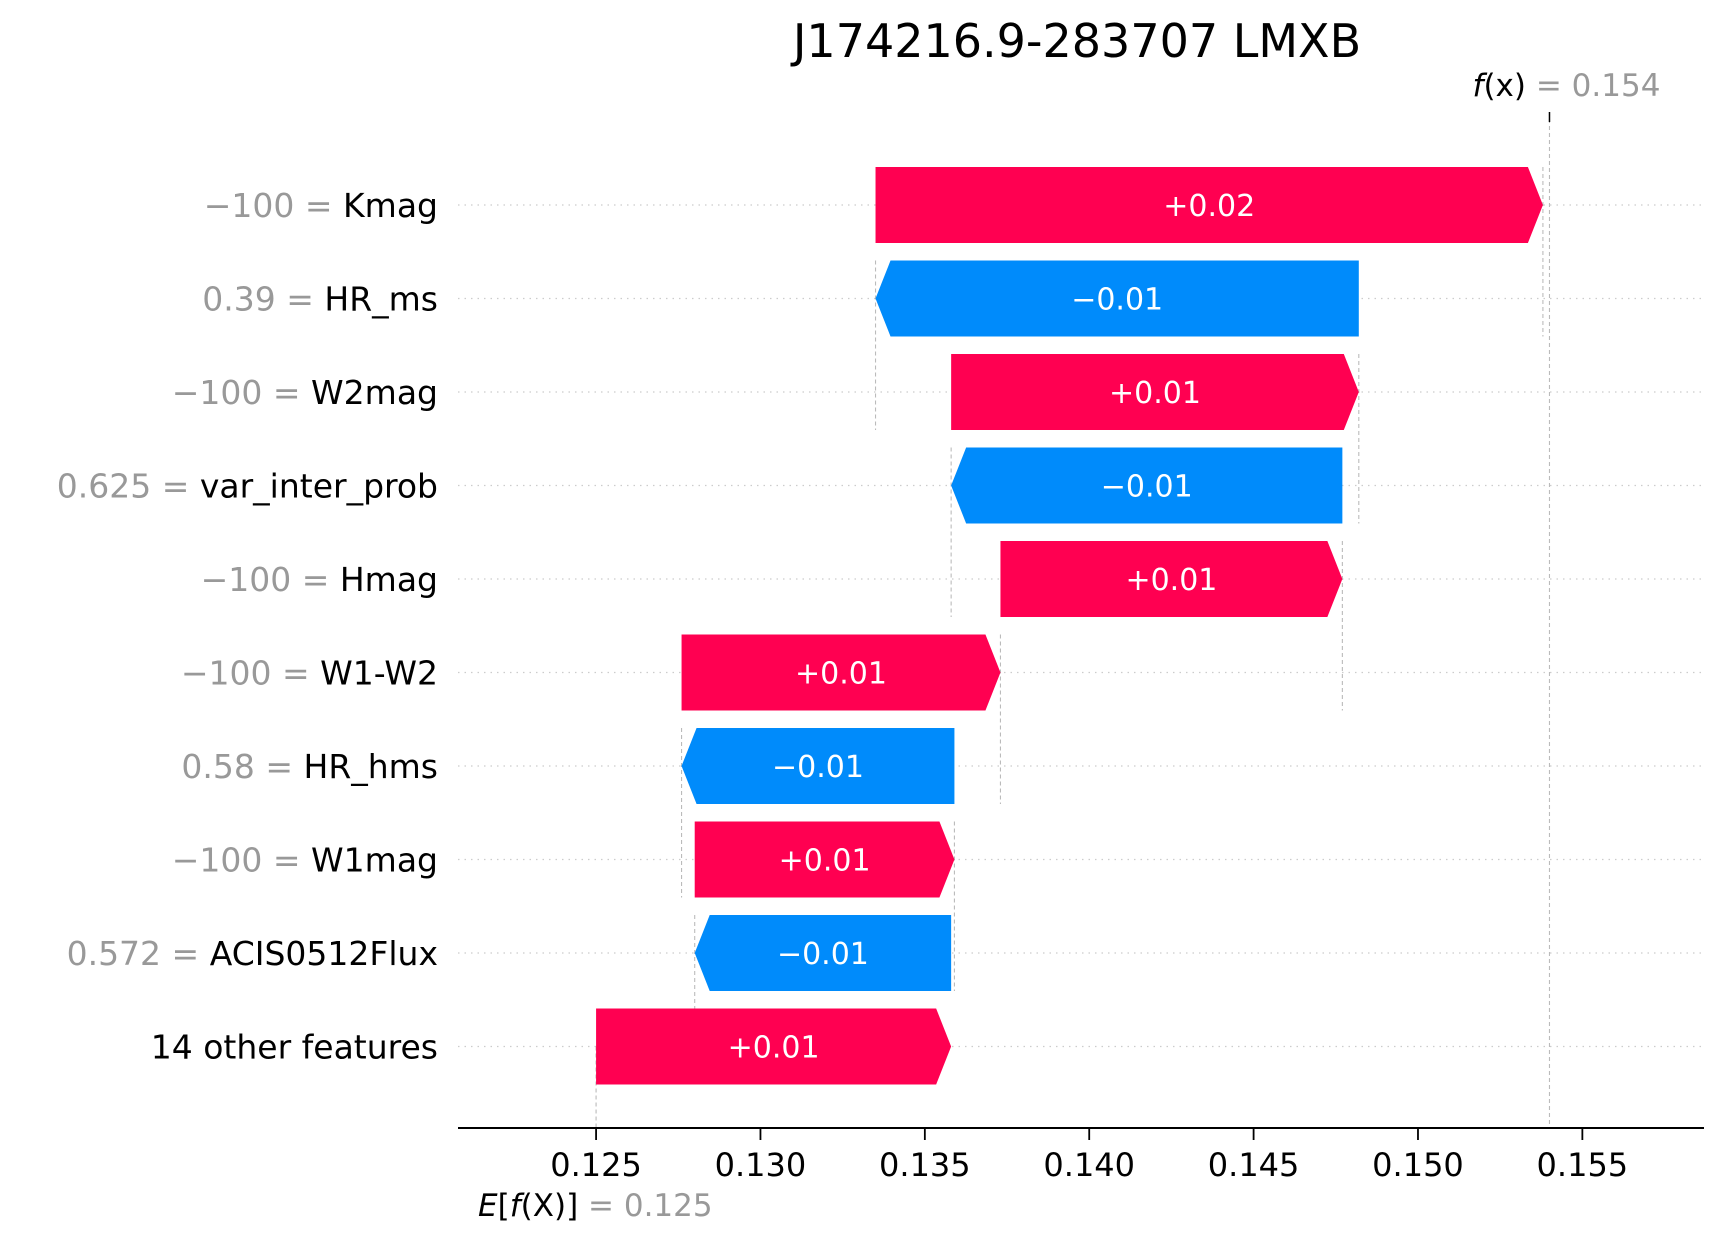 The width and height of the screenshot is (1720, 1236). Describe the element at coordinates (488, 1206) in the screenshot. I see `ef-prefix: E` at that location.